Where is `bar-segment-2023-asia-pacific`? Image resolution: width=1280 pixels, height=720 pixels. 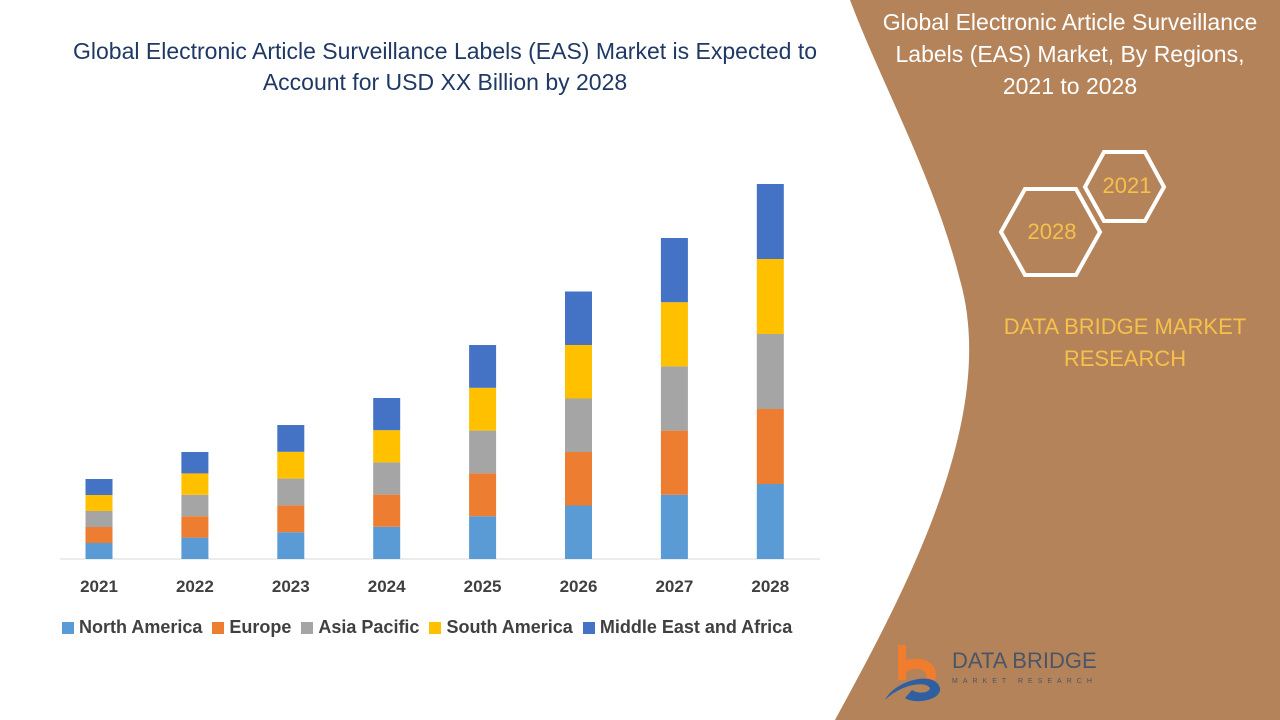
bar-segment-2023-asia-pacific is located at coordinates (291, 492).